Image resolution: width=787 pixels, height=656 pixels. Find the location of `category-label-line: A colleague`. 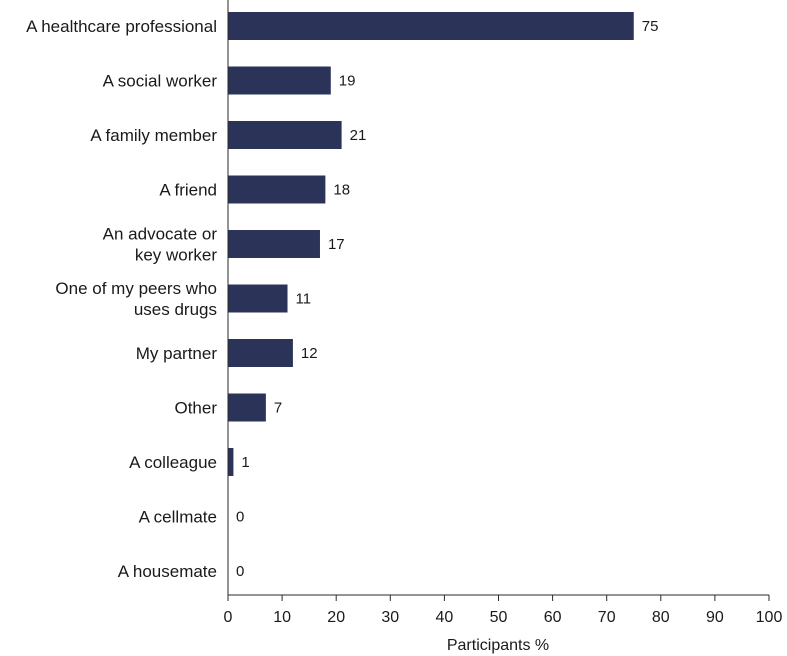

category-label-line: A colleague is located at coordinates (173, 462).